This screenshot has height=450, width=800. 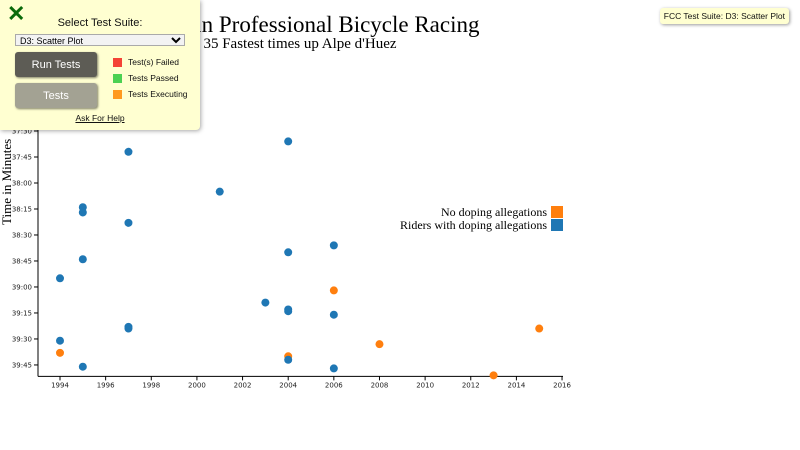 What do you see at coordinates (16, 13) in the screenshot?
I see `close-icon: ✕` at bounding box center [16, 13].